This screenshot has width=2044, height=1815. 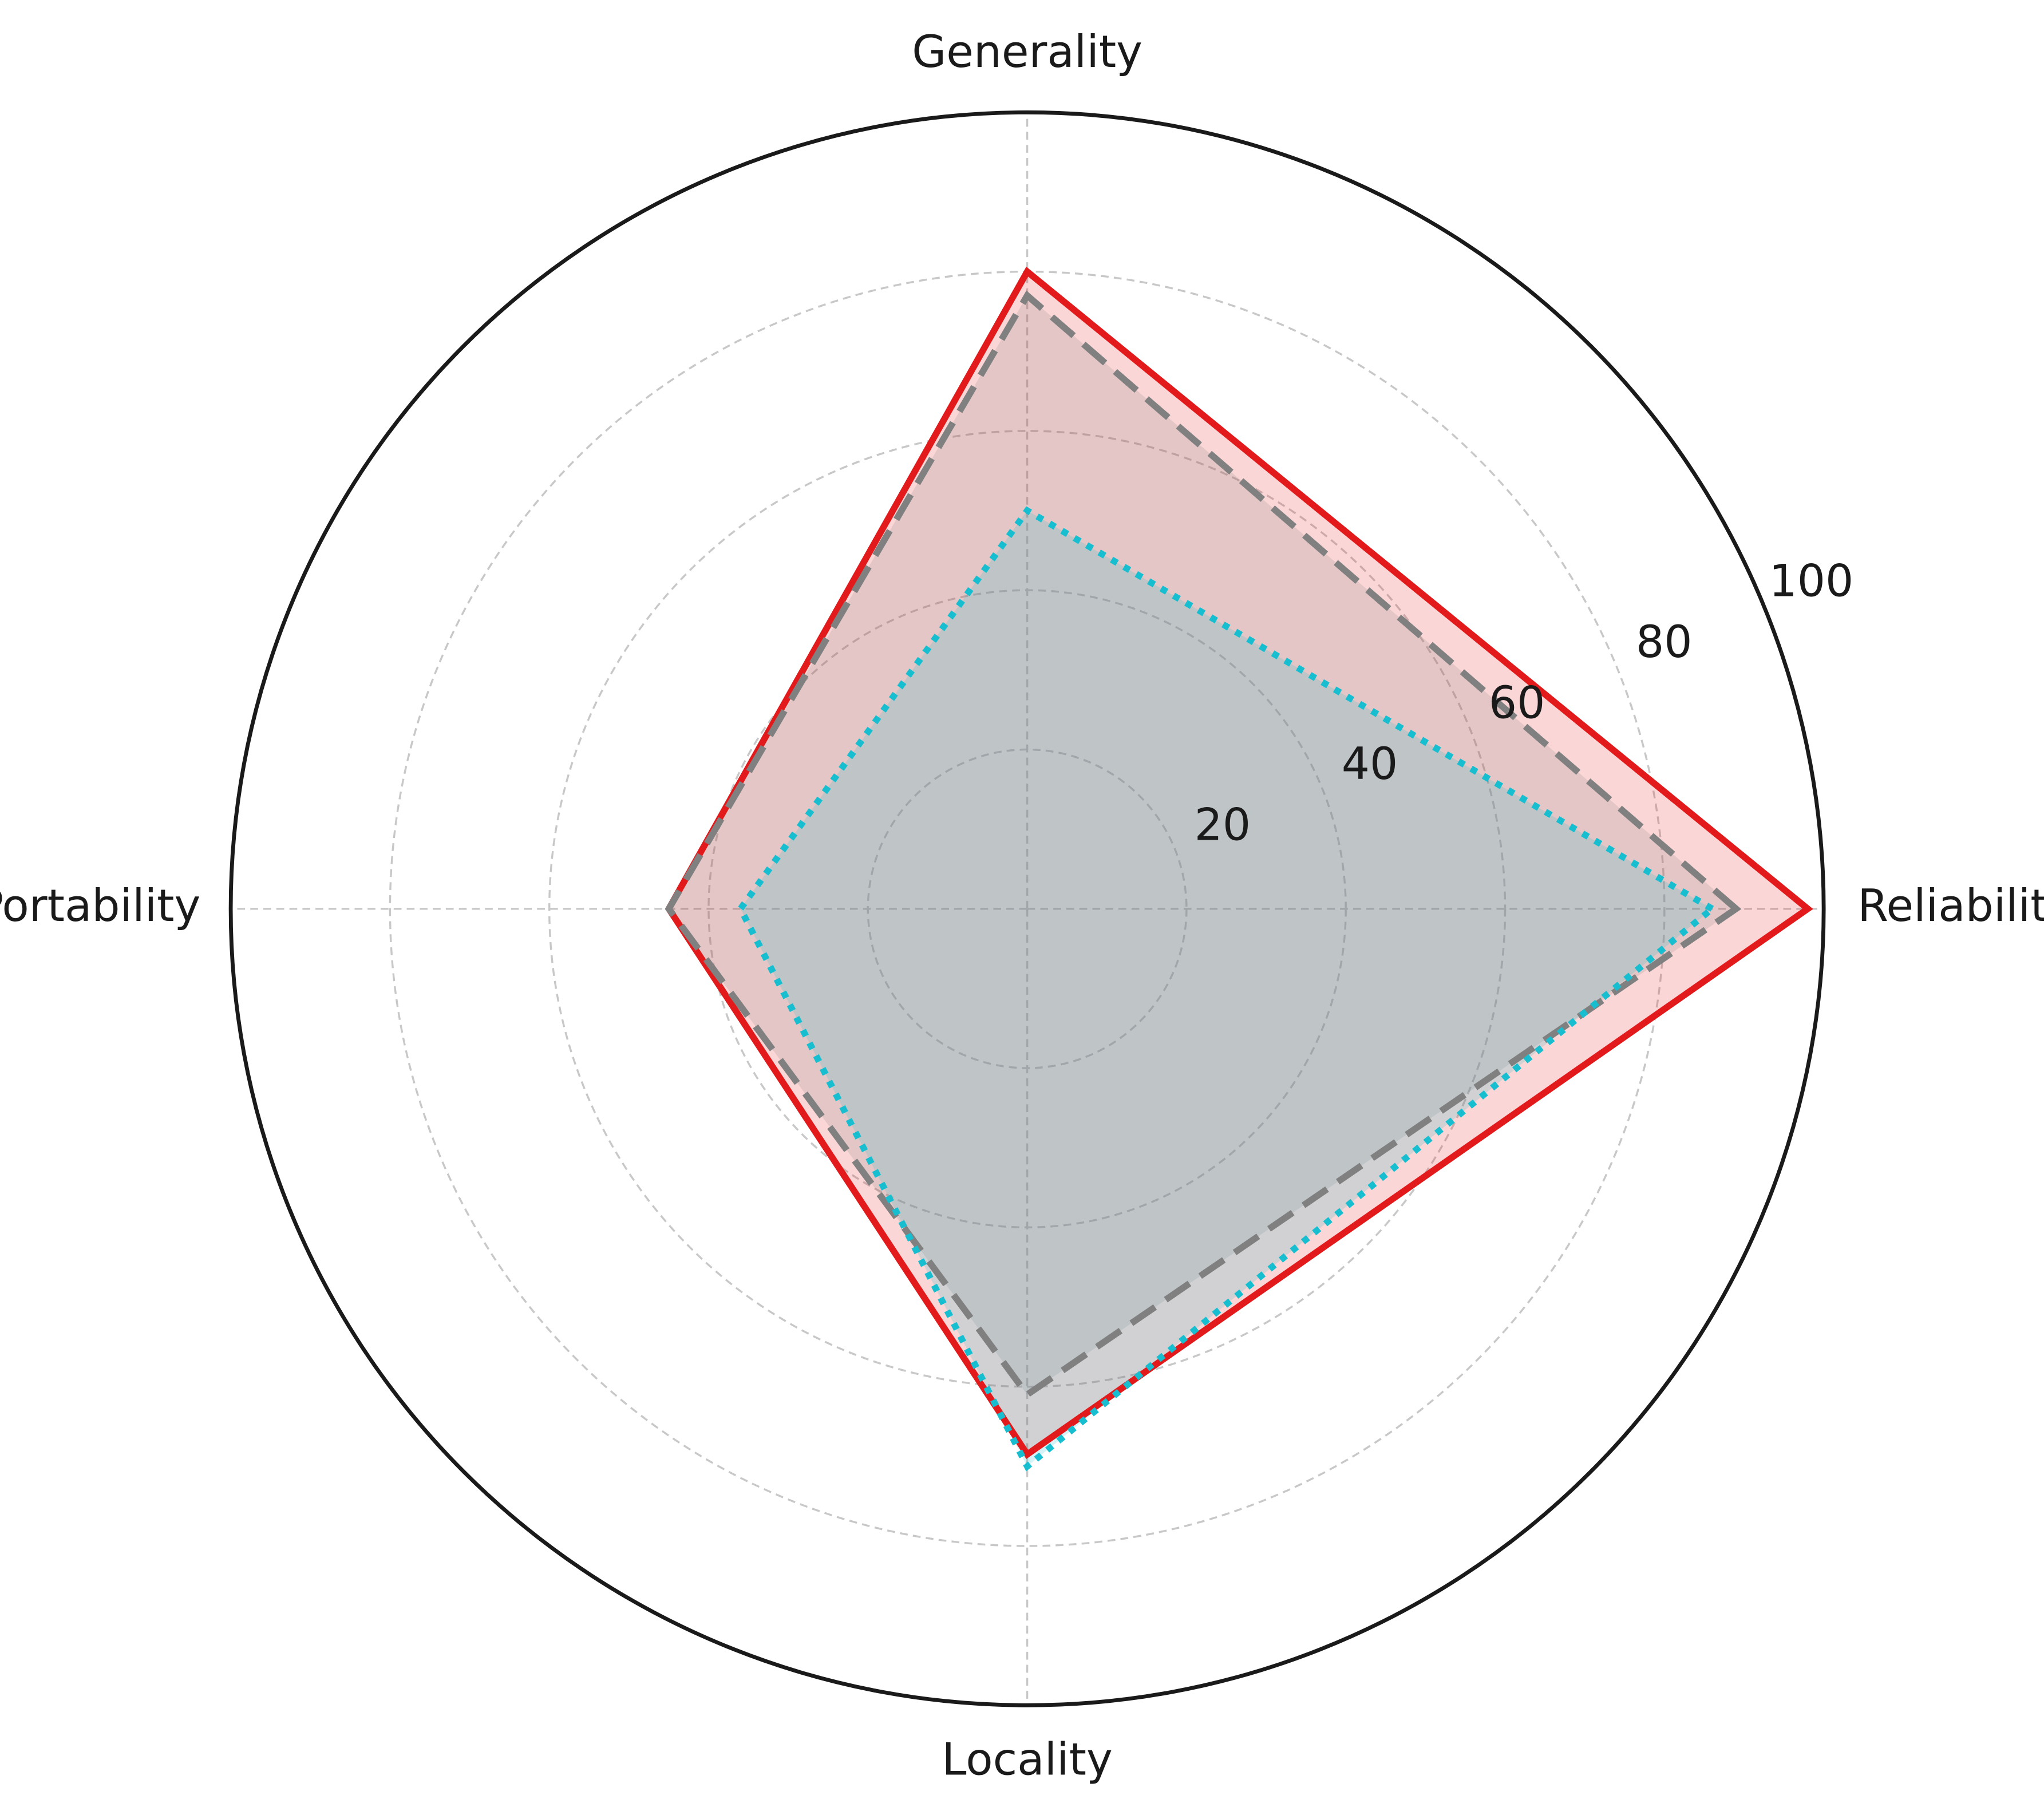 I want to click on r-tick-label: 100, so click(x=1811, y=581).